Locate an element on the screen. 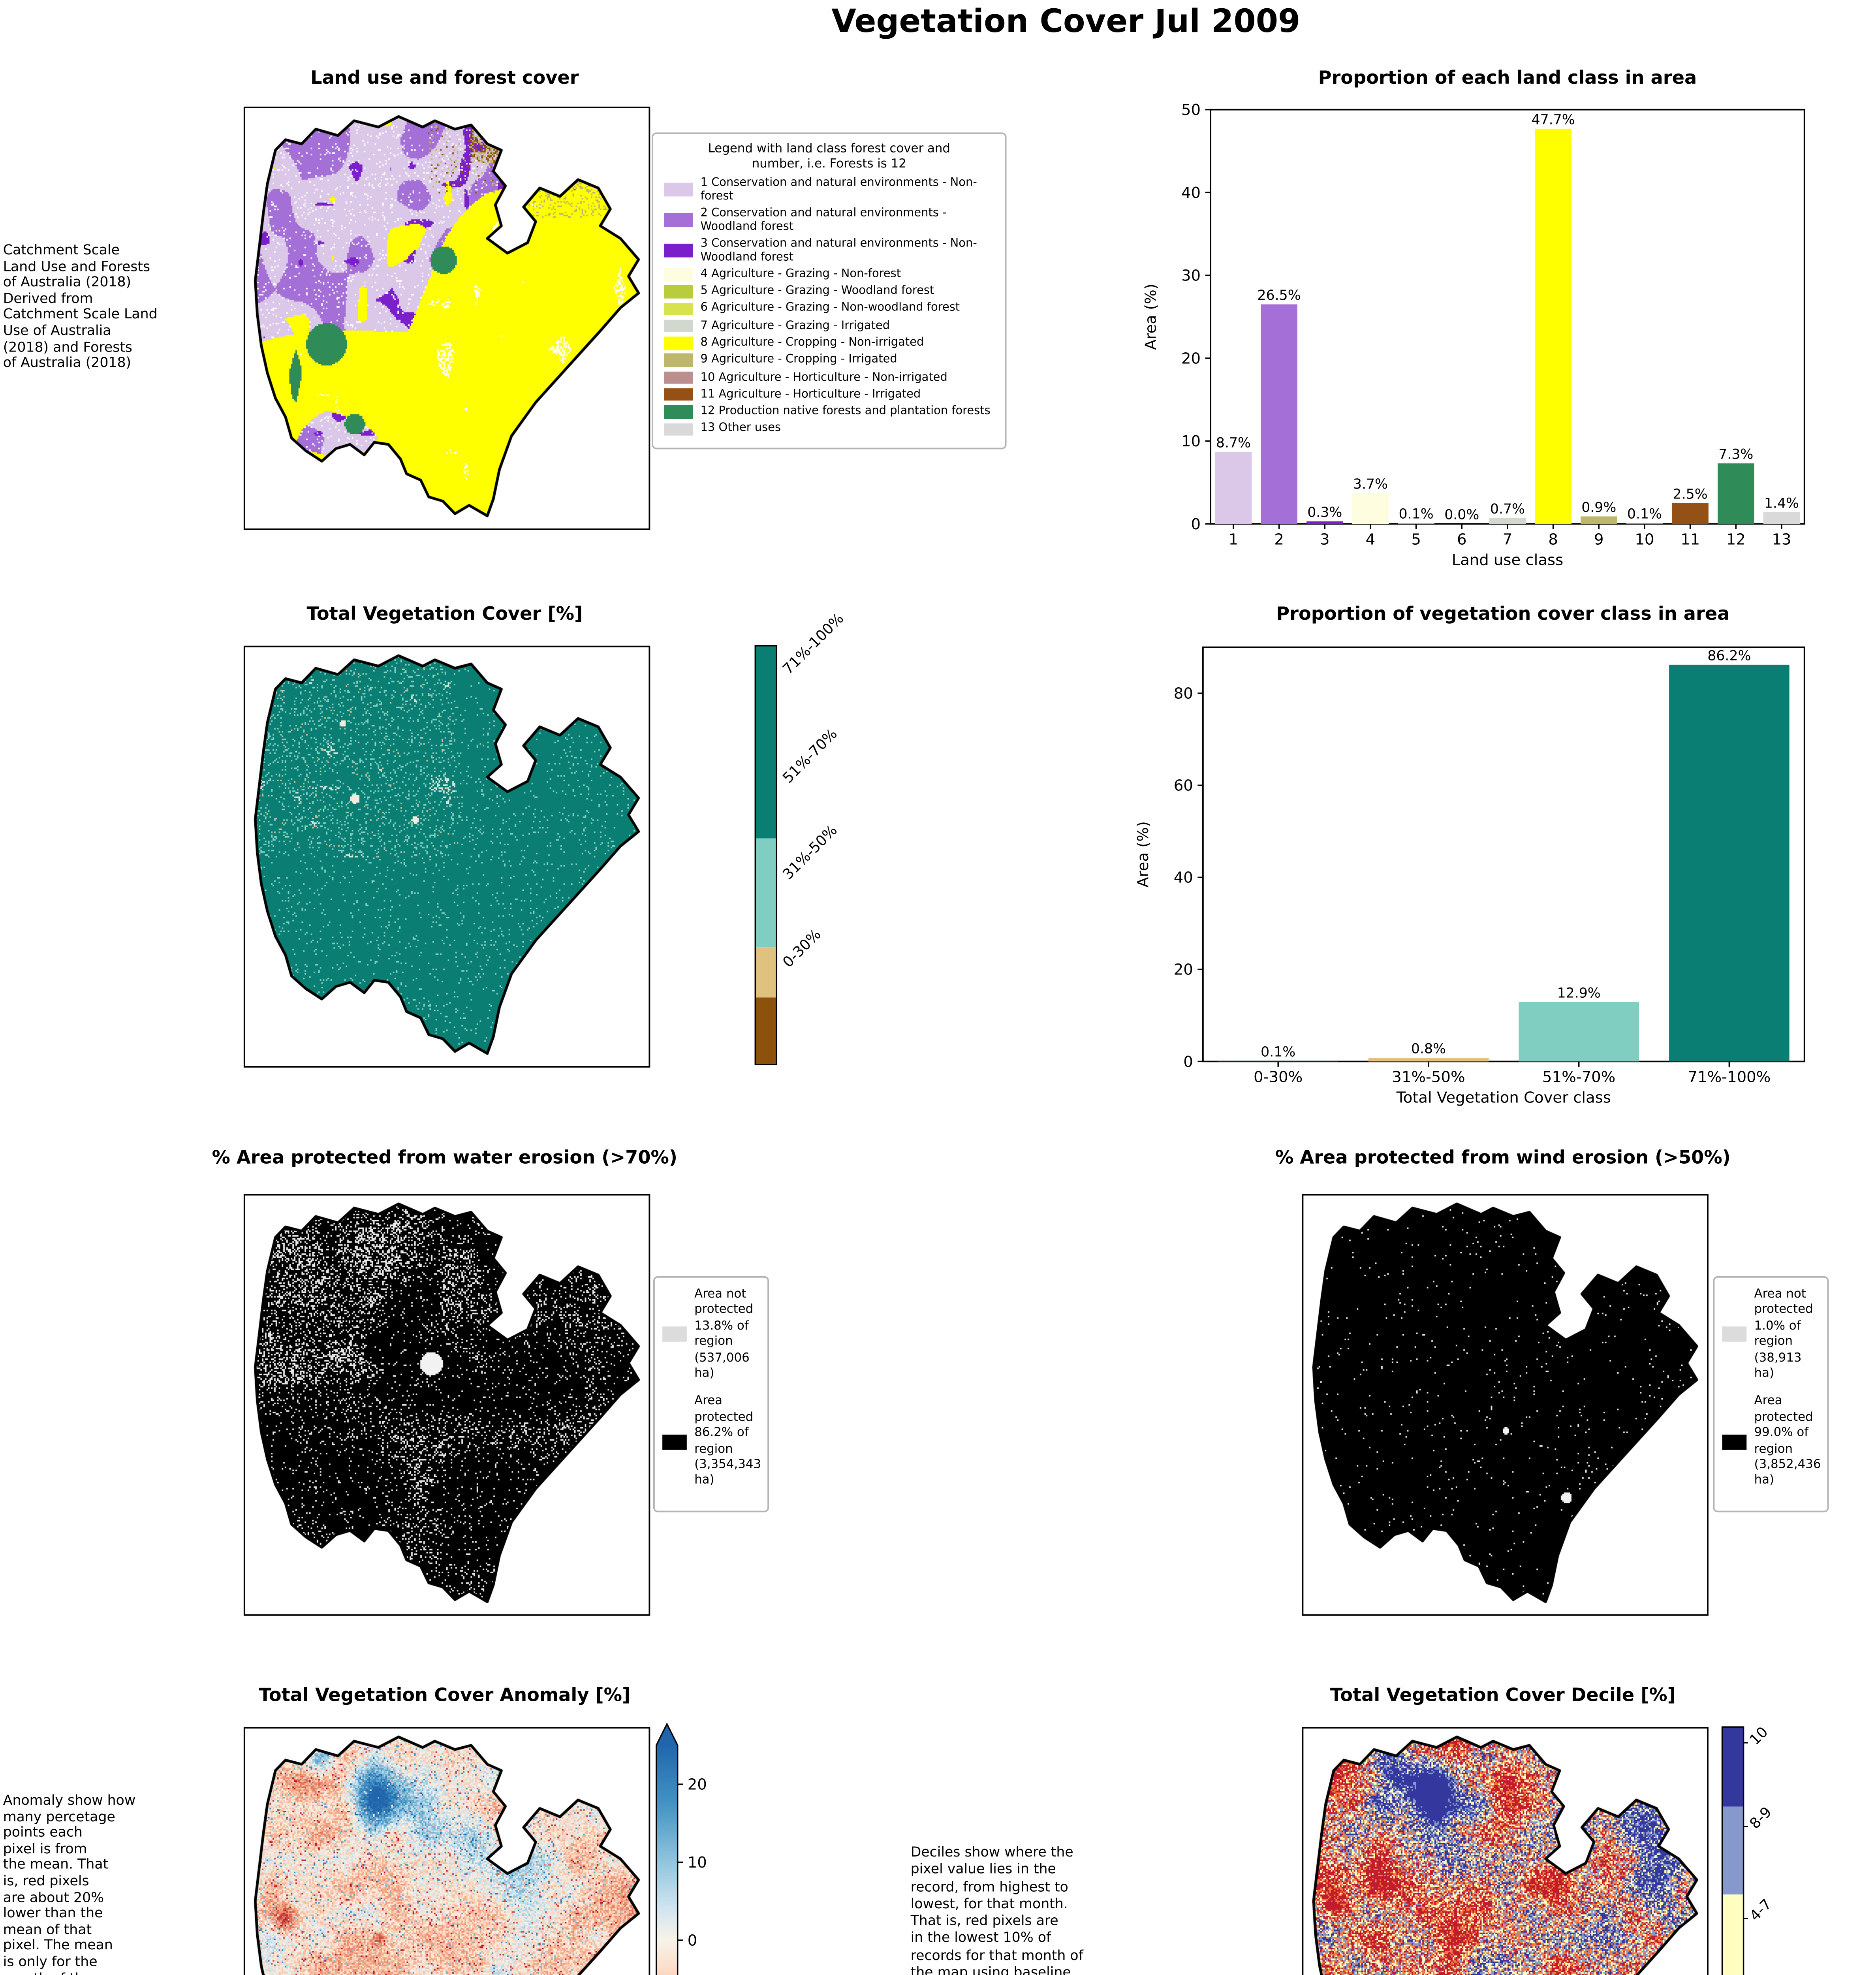 The image size is (1876, 1975). y-tick-label: 40 is located at coordinates (1191, 193).